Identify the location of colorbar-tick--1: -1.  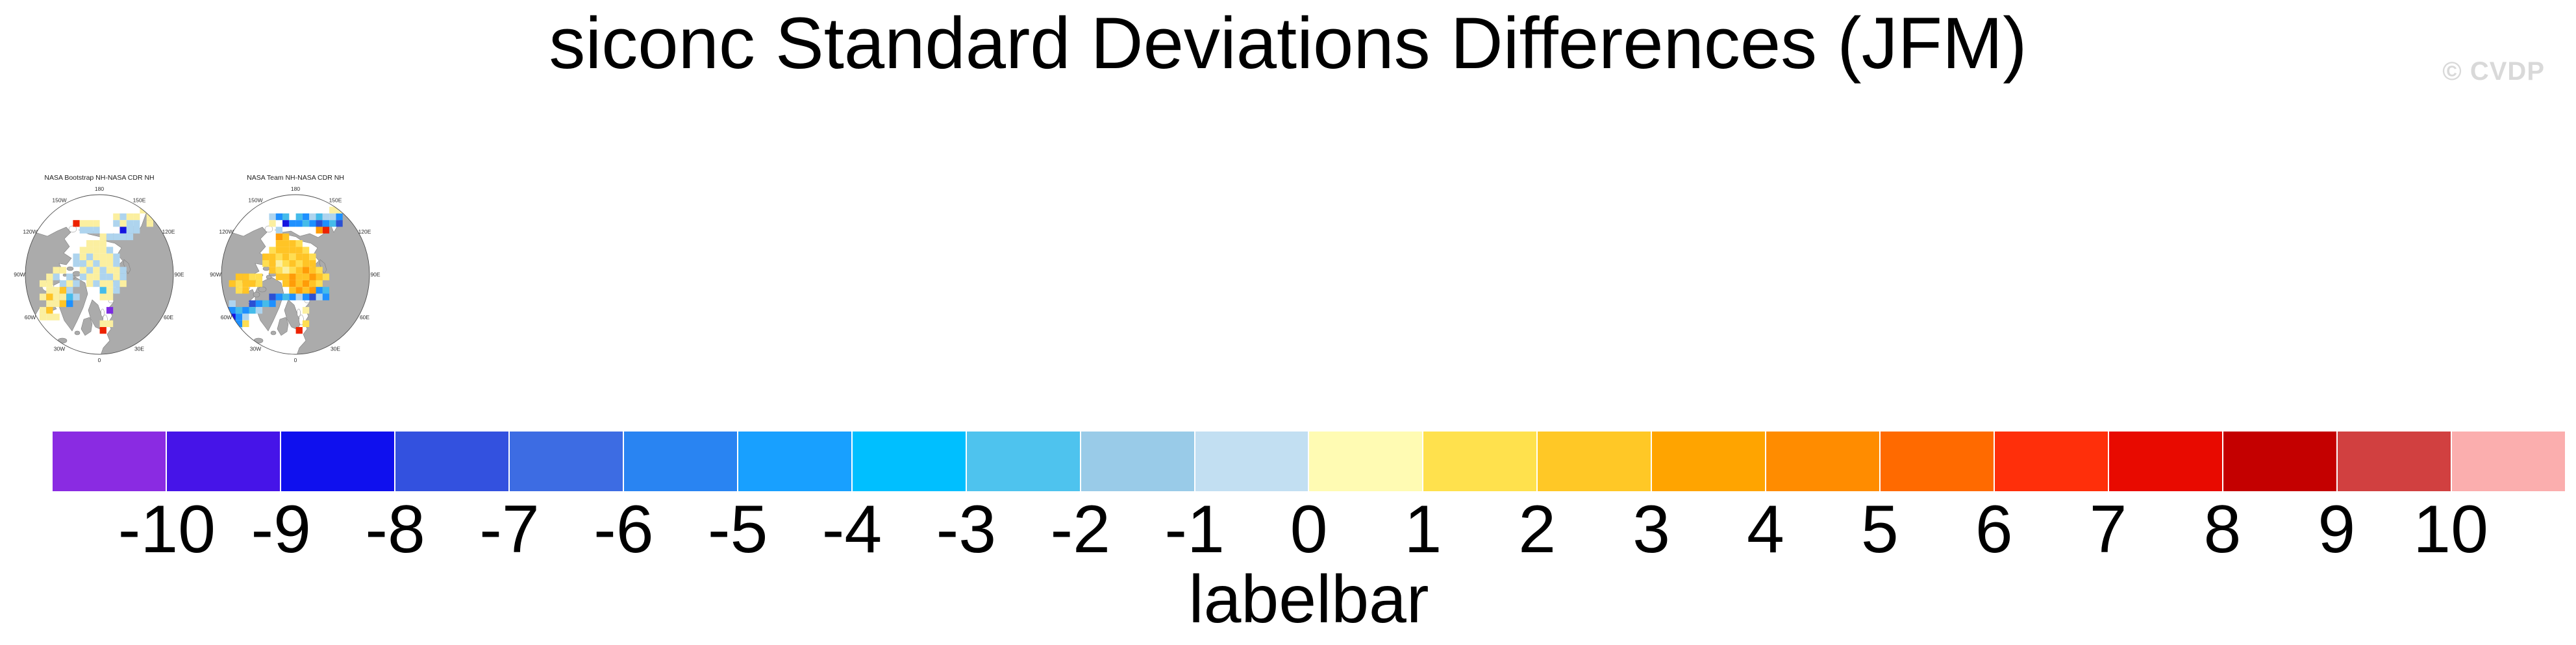
(1194, 529).